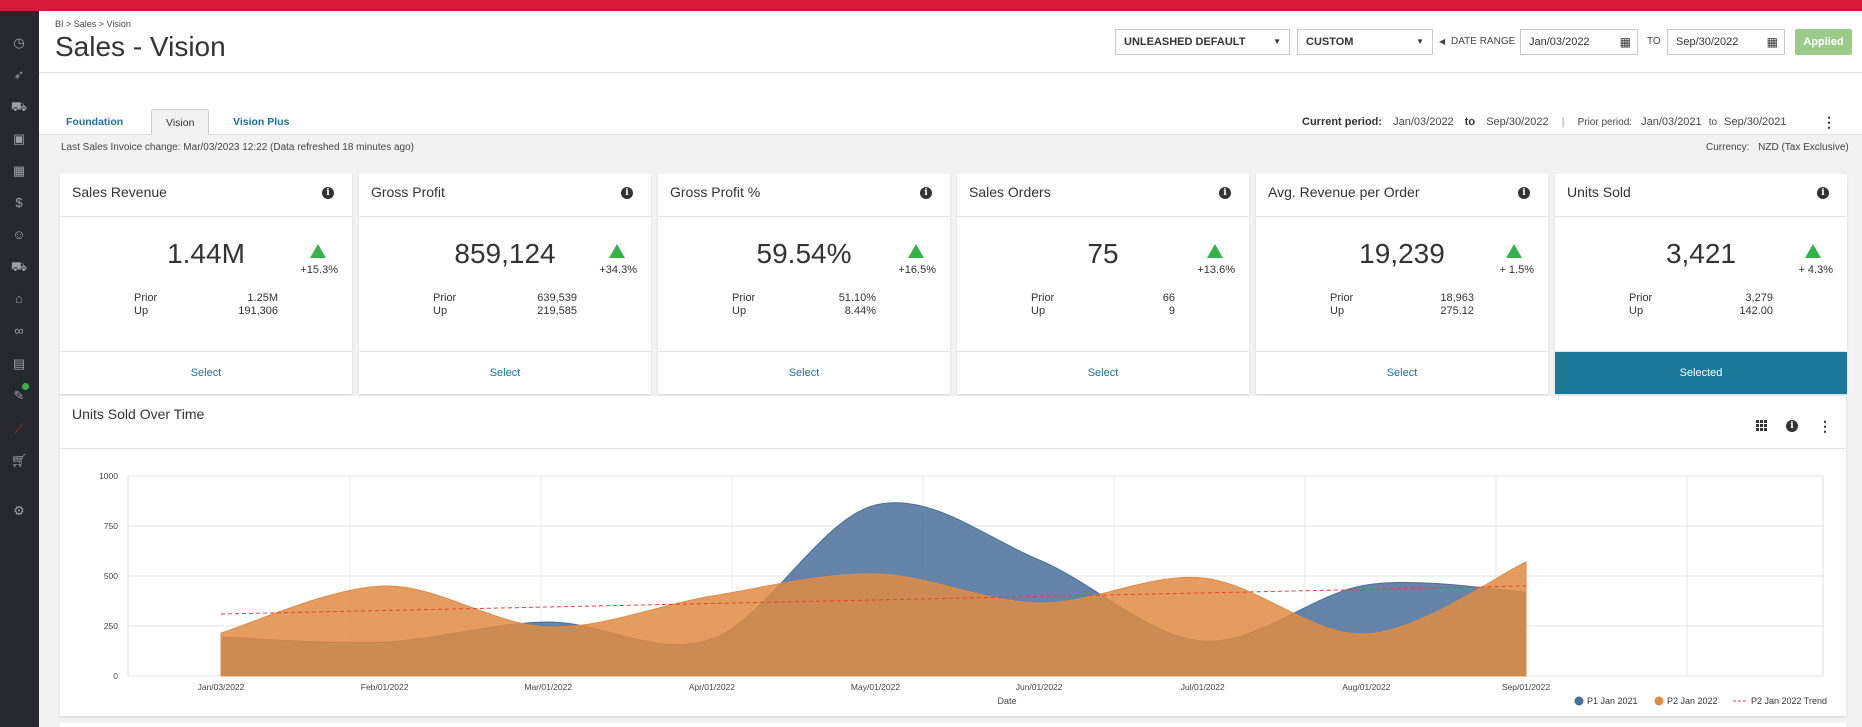 The image size is (1862, 727). I want to click on line-p2-jan-2022-trend, so click(873, 600).